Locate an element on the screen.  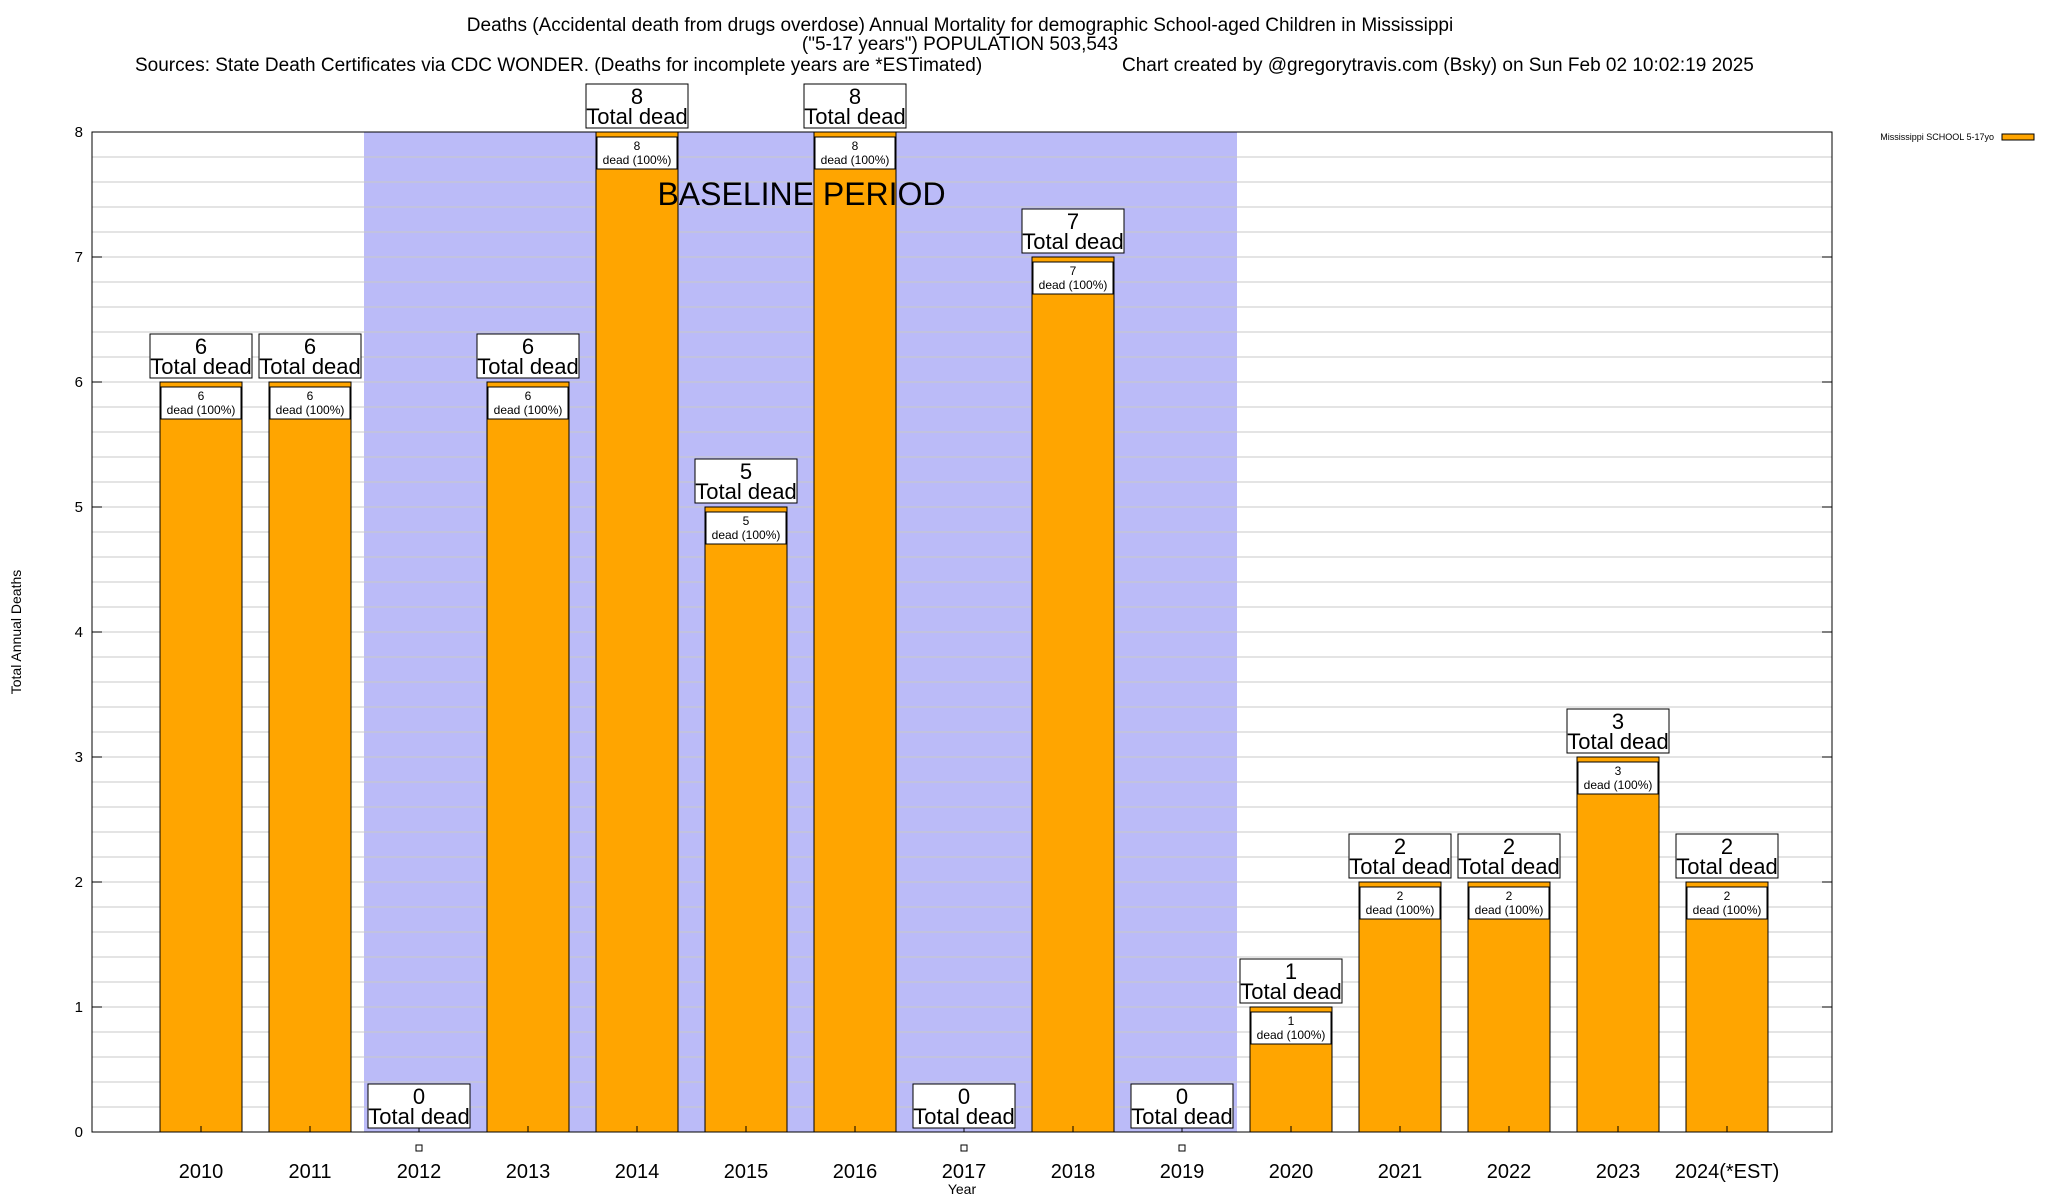
baseline-period-label: BASELINE PERIOD is located at coordinates (801, 194).